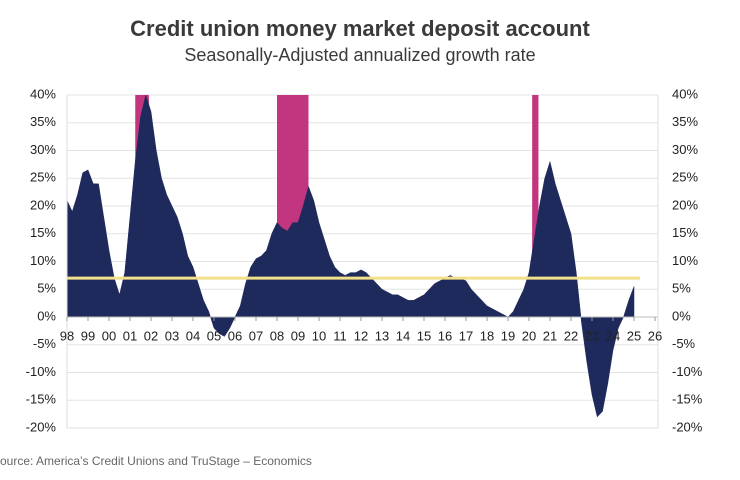  Describe the element at coordinates (613, 335) in the screenshot. I see `x-tick-label: 24` at that location.